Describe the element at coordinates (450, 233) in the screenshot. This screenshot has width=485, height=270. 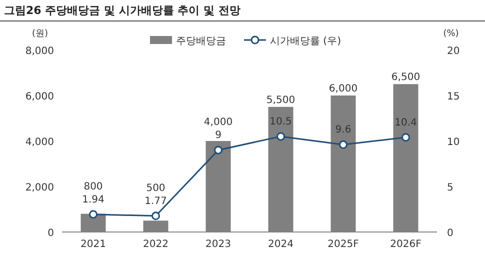
I see `y2-tick-label: 0` at that location.